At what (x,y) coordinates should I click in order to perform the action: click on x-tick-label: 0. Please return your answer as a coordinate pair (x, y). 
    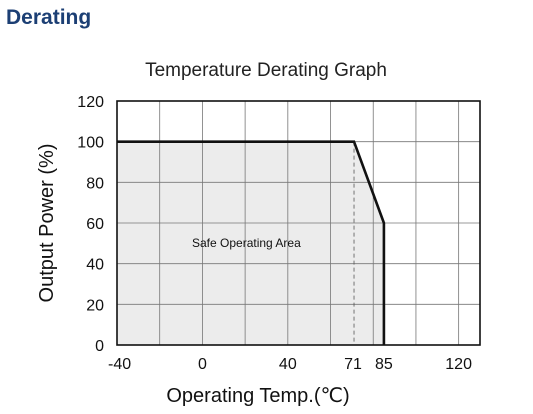
    Looking at the image, I should click on (202, 364).